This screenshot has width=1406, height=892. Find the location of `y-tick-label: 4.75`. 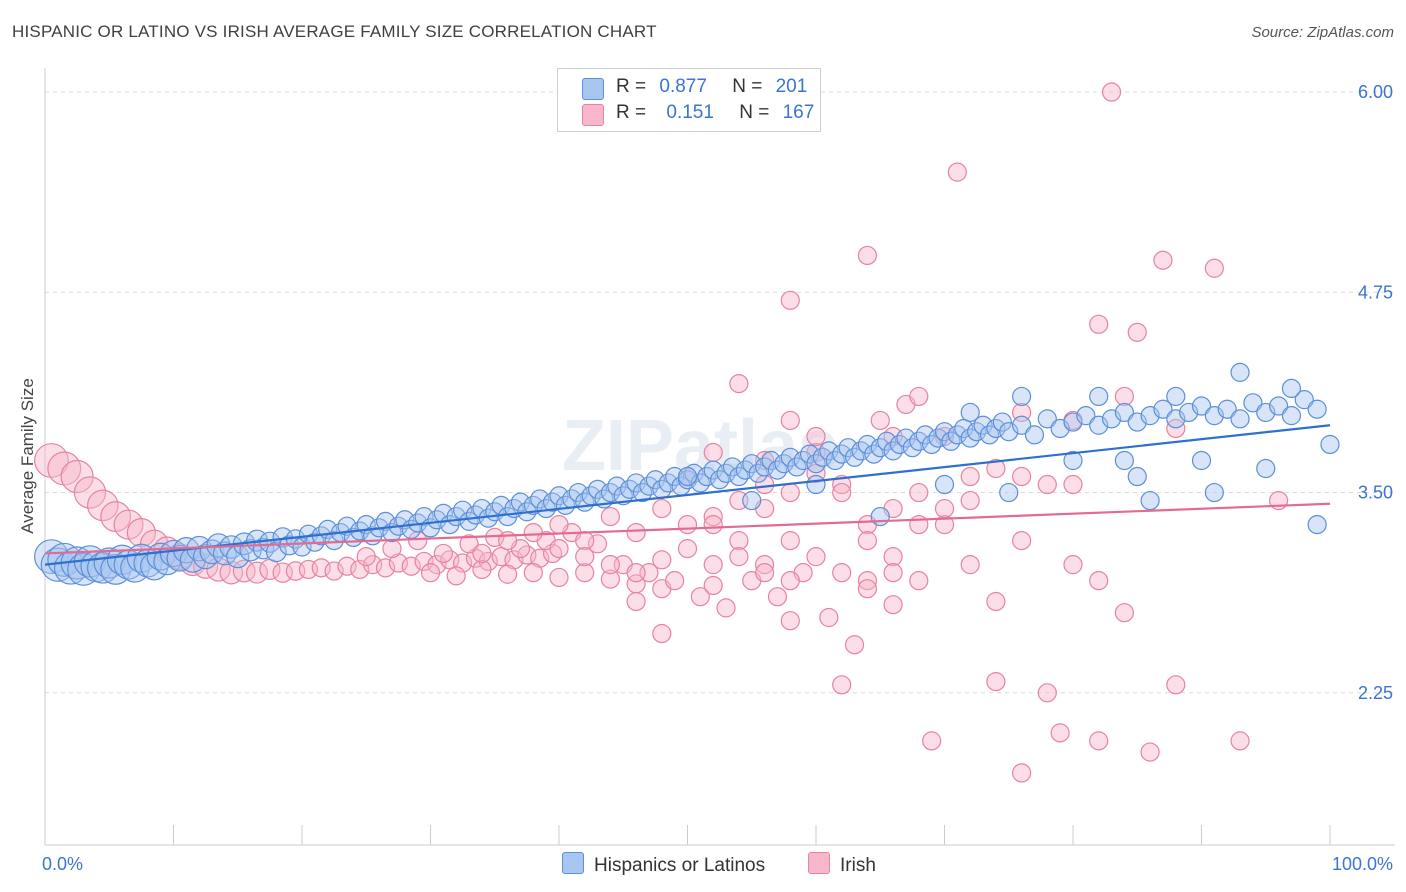

y-tick-label: 4.75 is located at coordinates (1375, 292).